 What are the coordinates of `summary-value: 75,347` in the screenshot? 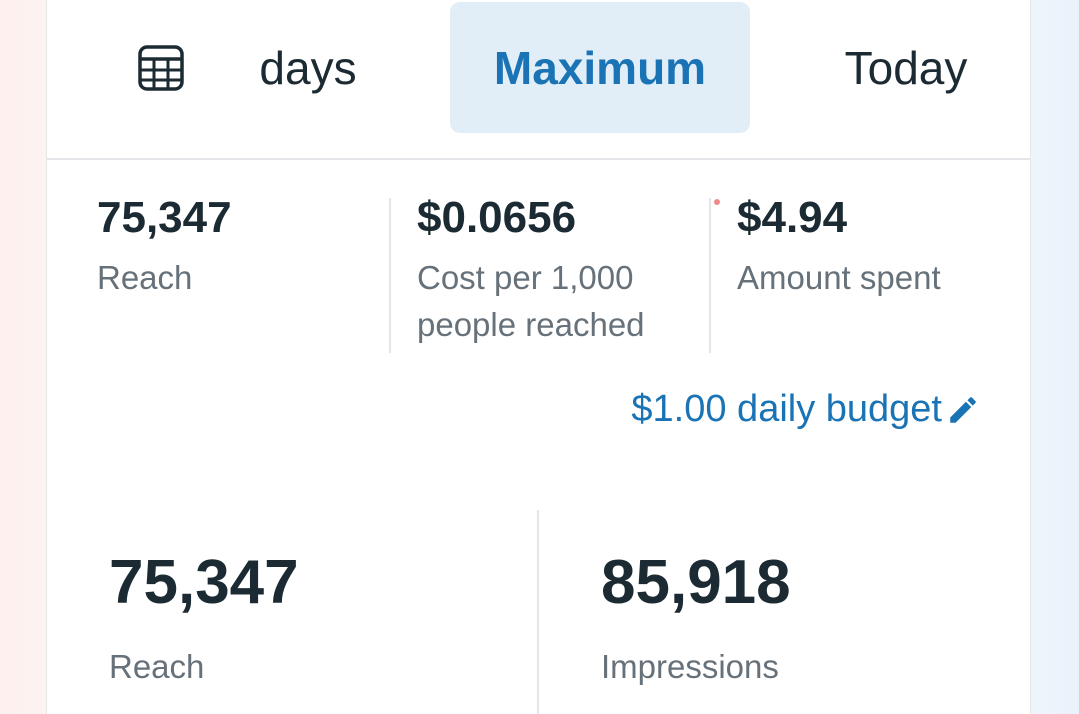 It's located at (204, 582).